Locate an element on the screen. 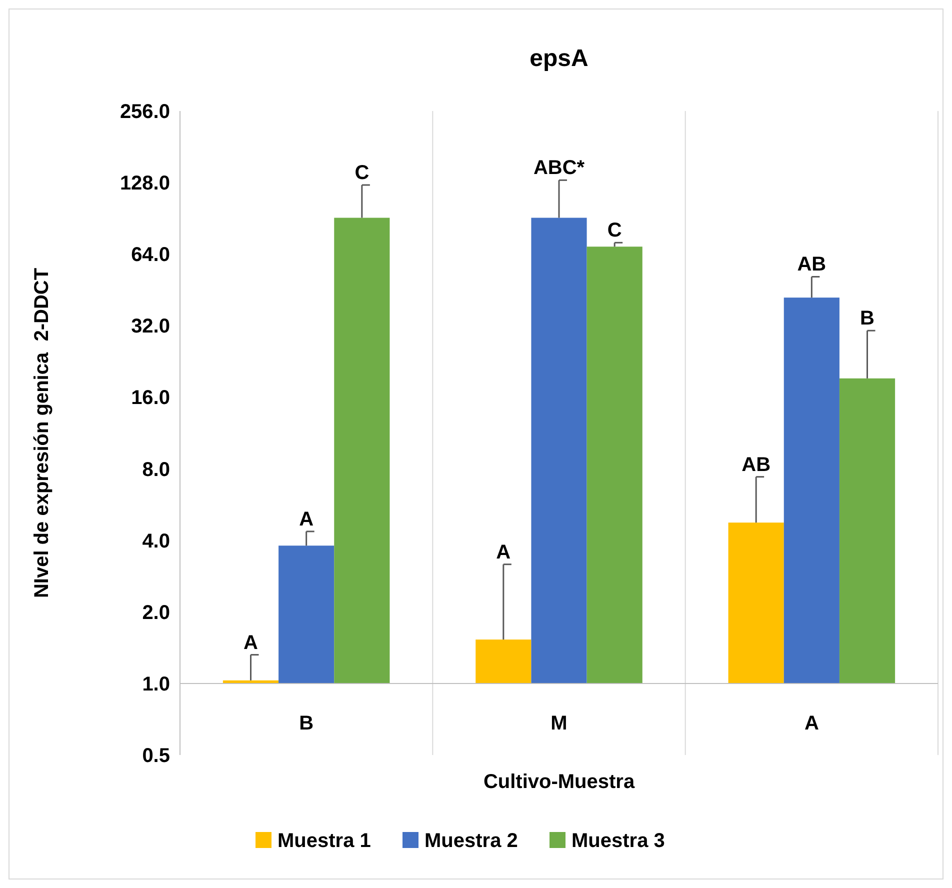 This screenshot has width=952, height=888. x-axis-title: Cultivo-Muestra is located at coordinates (559, 782).